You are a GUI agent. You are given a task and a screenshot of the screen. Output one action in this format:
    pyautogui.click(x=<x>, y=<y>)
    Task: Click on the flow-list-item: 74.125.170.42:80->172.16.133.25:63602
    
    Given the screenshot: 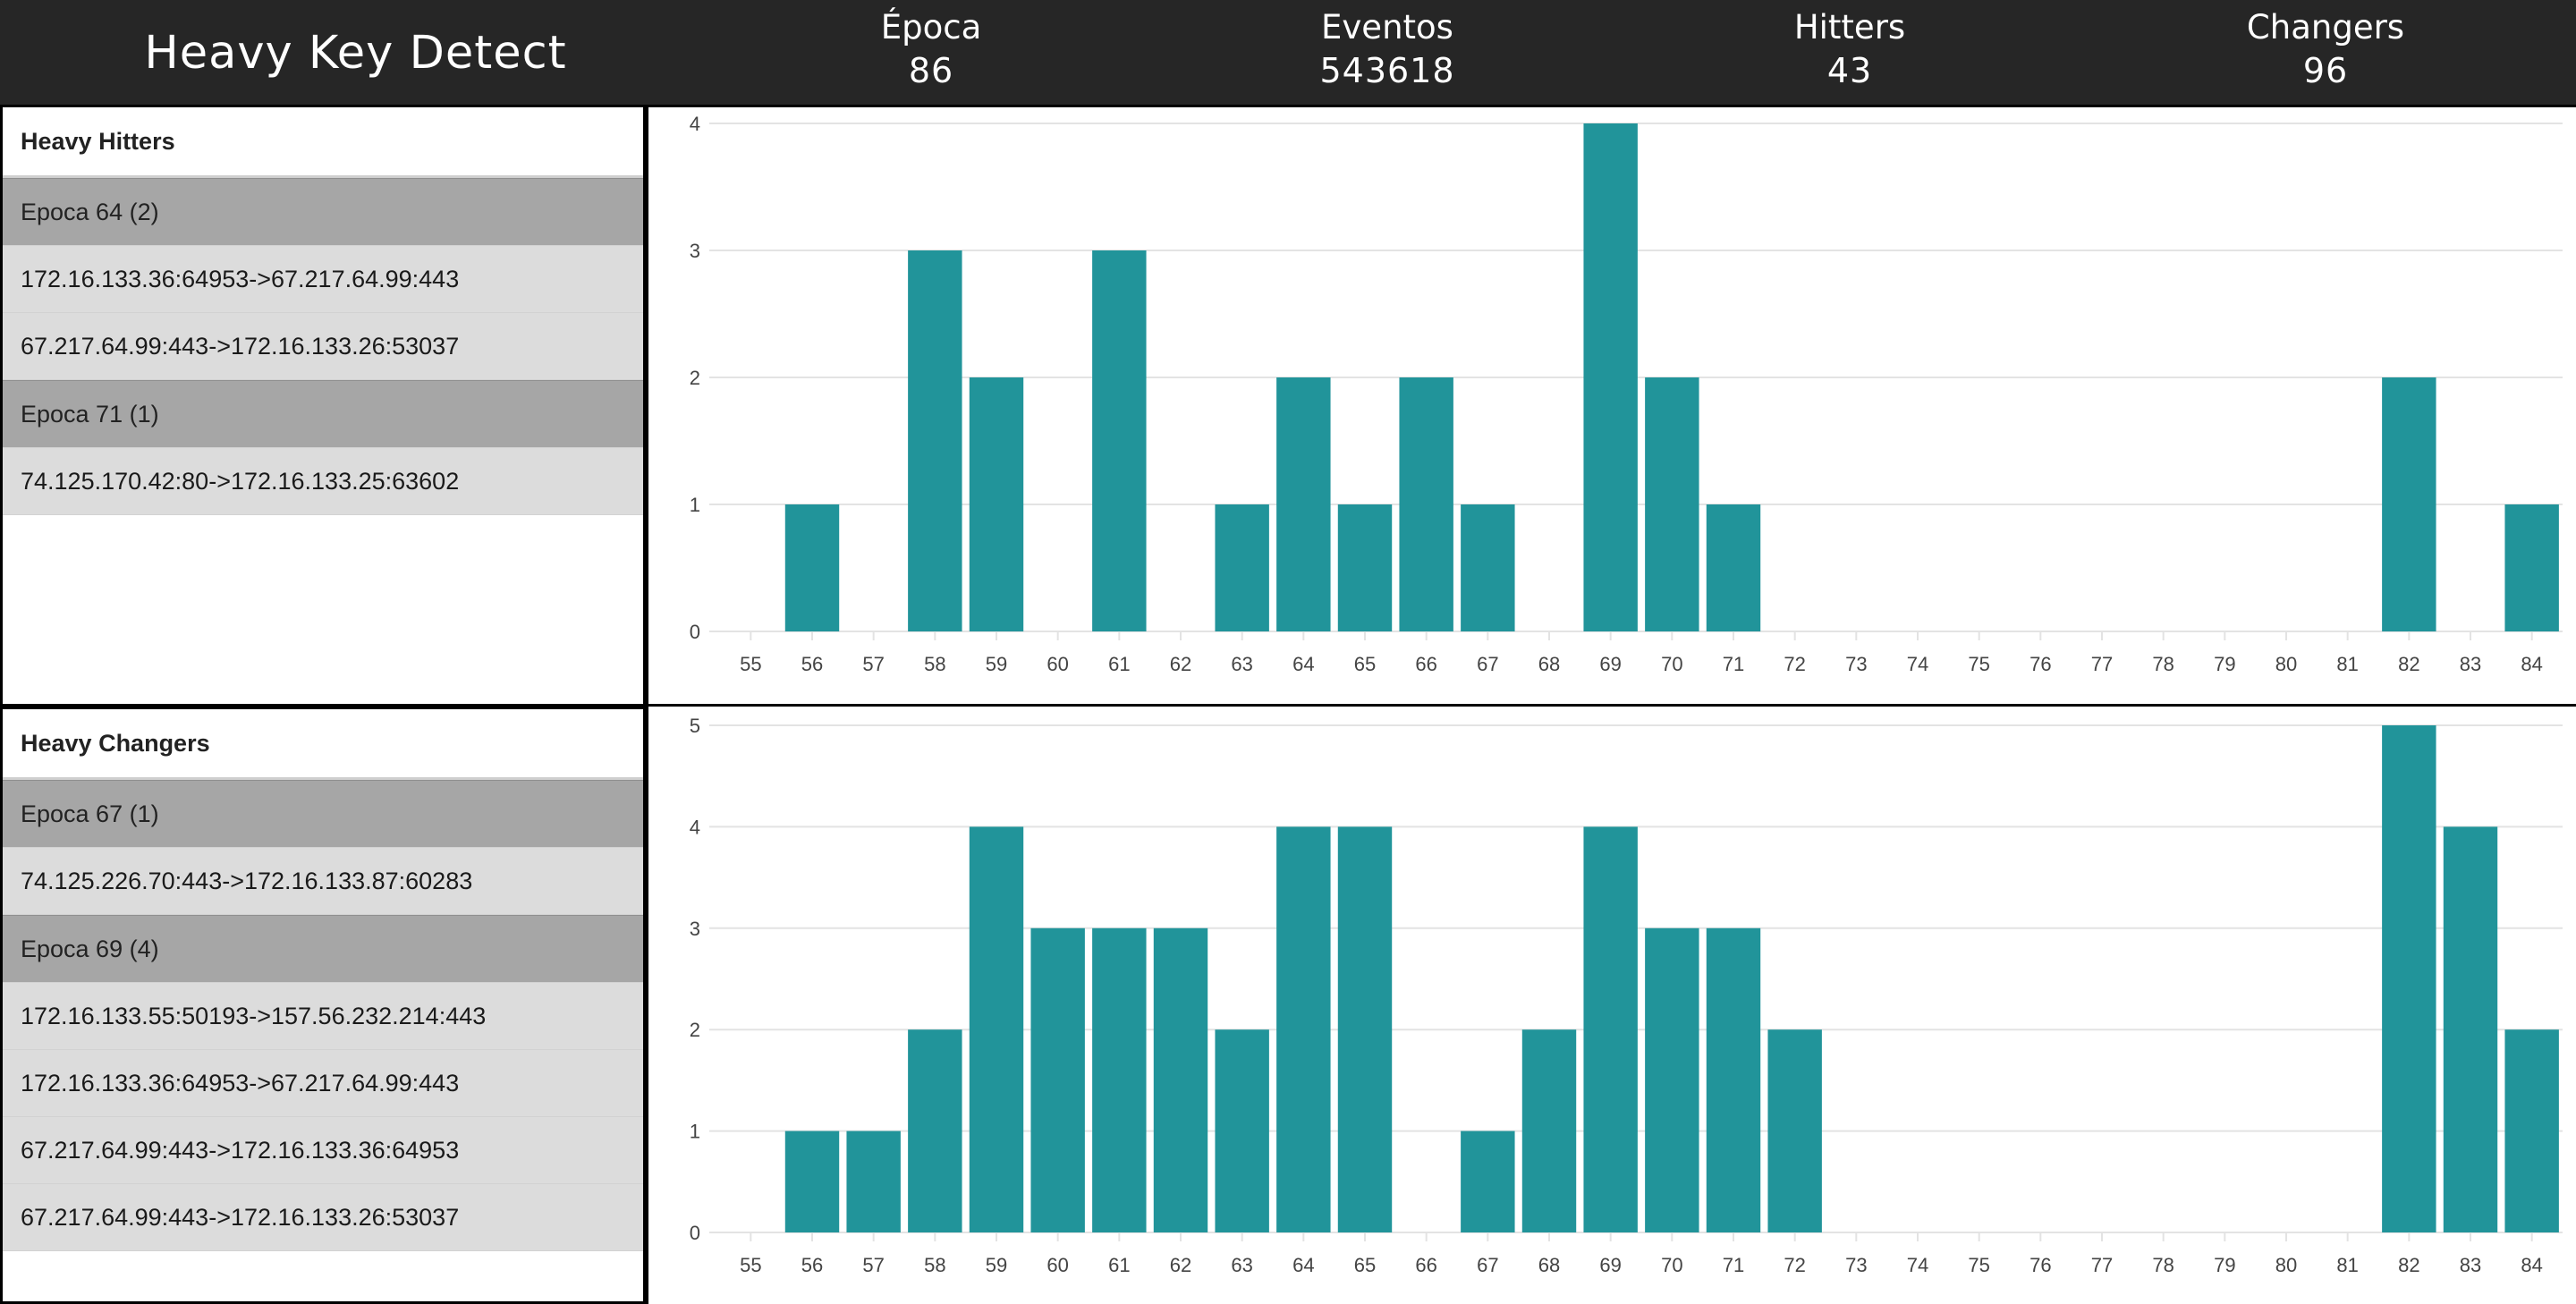 What is the action you would take?
    pyautogui.click(x=323, y=482)
    